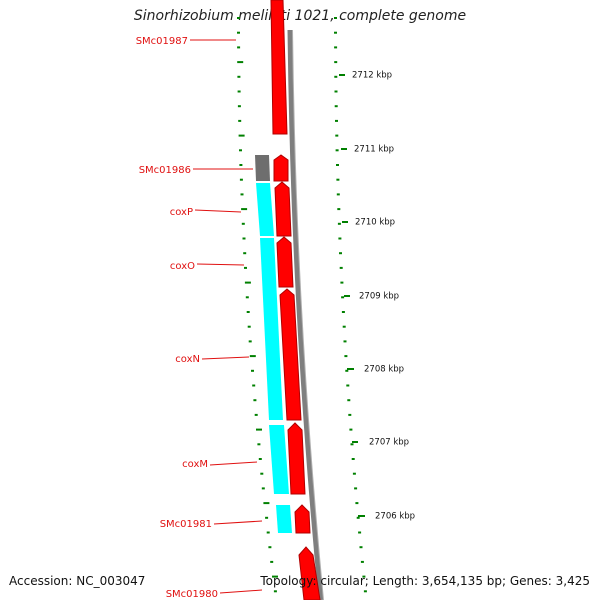 Image resolution: width=600 pixels, height=600 pixels. I want to click on gene-arrow-coxP, so click(283, 209).